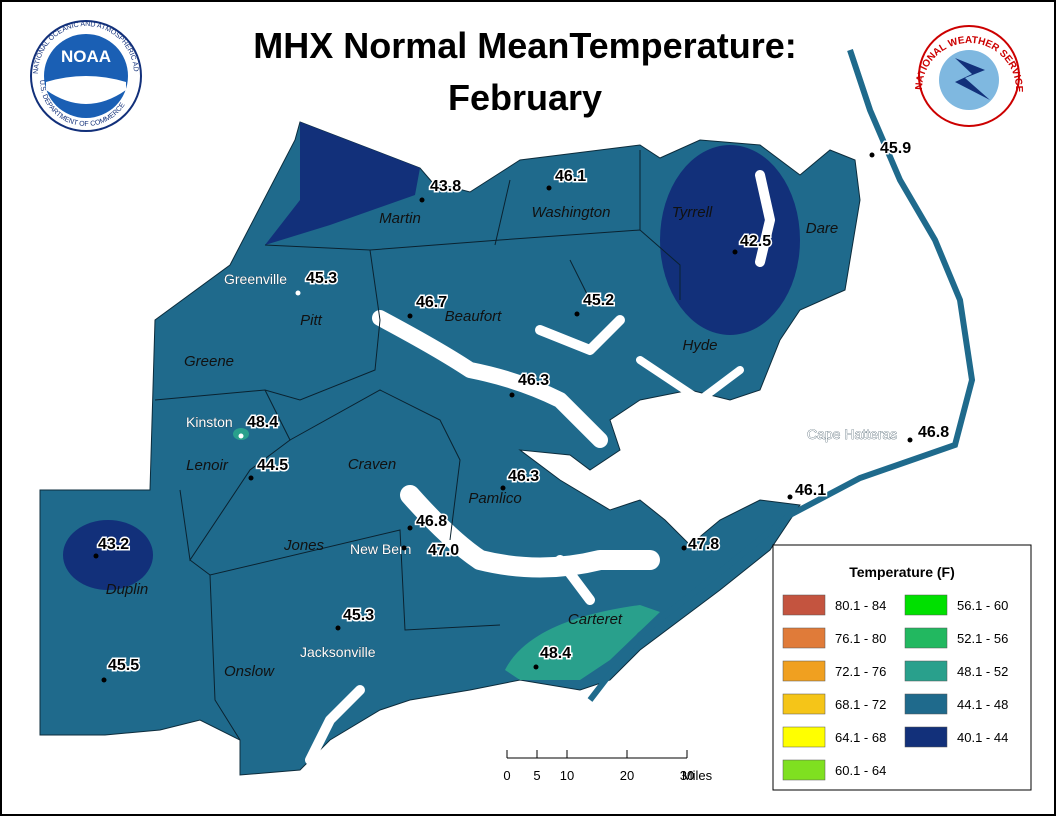 The height and width of the screenshot is (816, 1056). I want to click on warm-zone, so click(582, 642).